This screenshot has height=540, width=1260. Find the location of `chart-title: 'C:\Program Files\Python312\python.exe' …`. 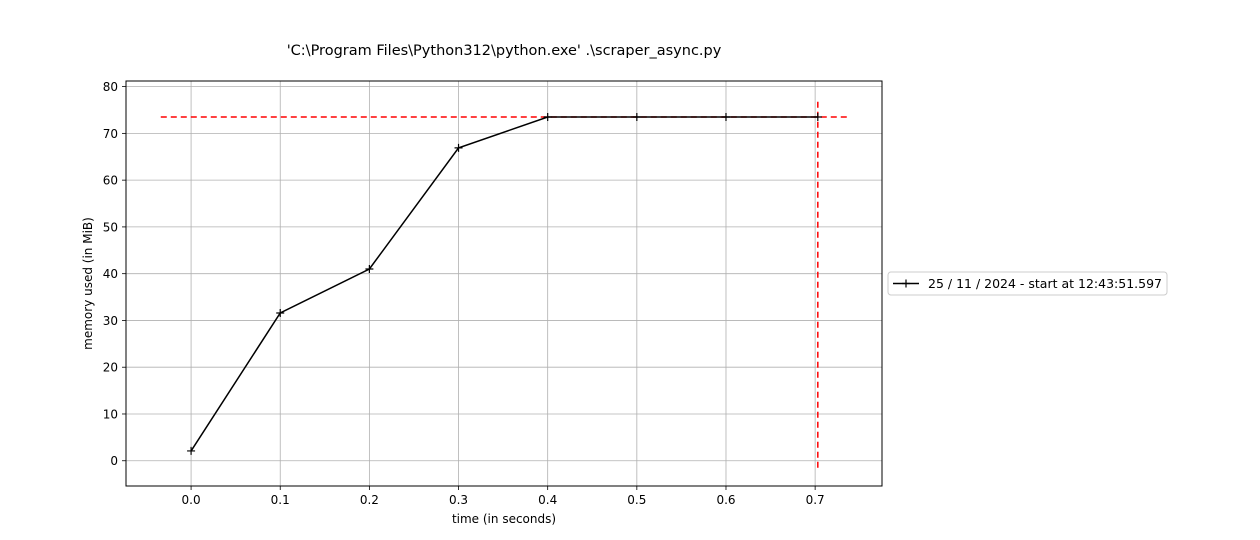

chart-title: 'C:\Program Files\Python312\python.exe' … is located at coordinates (504, 51).